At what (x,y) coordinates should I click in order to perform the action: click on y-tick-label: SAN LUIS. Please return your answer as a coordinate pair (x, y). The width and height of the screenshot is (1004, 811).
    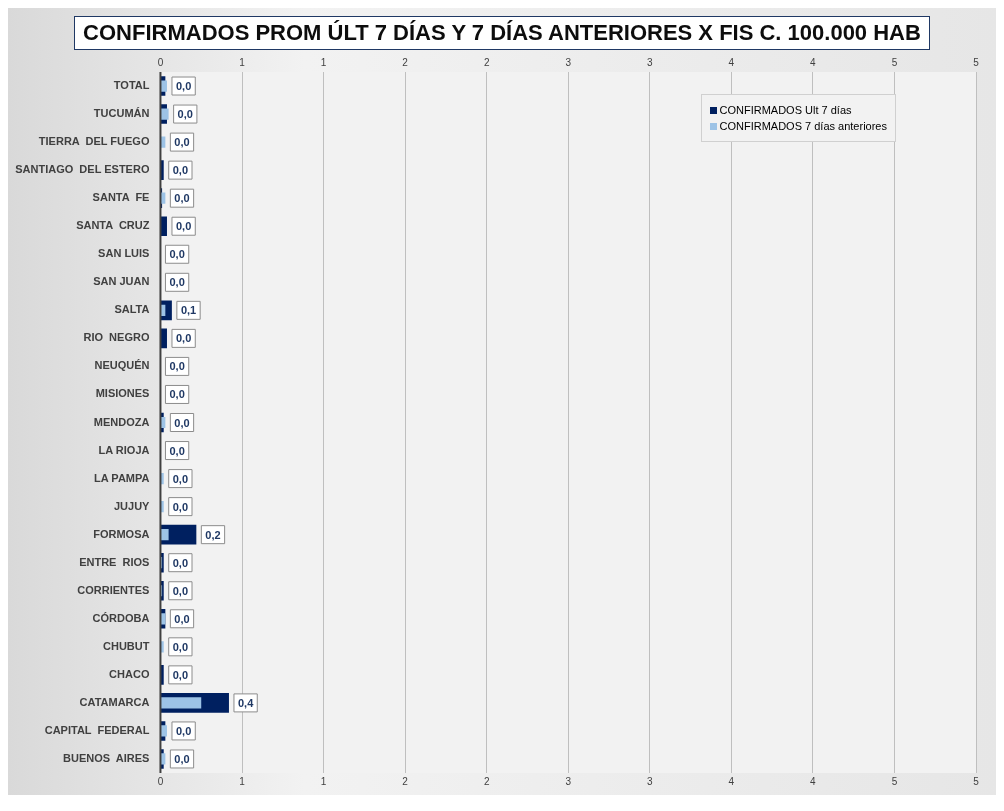
    Looking at the image, I should click on (124, 253).